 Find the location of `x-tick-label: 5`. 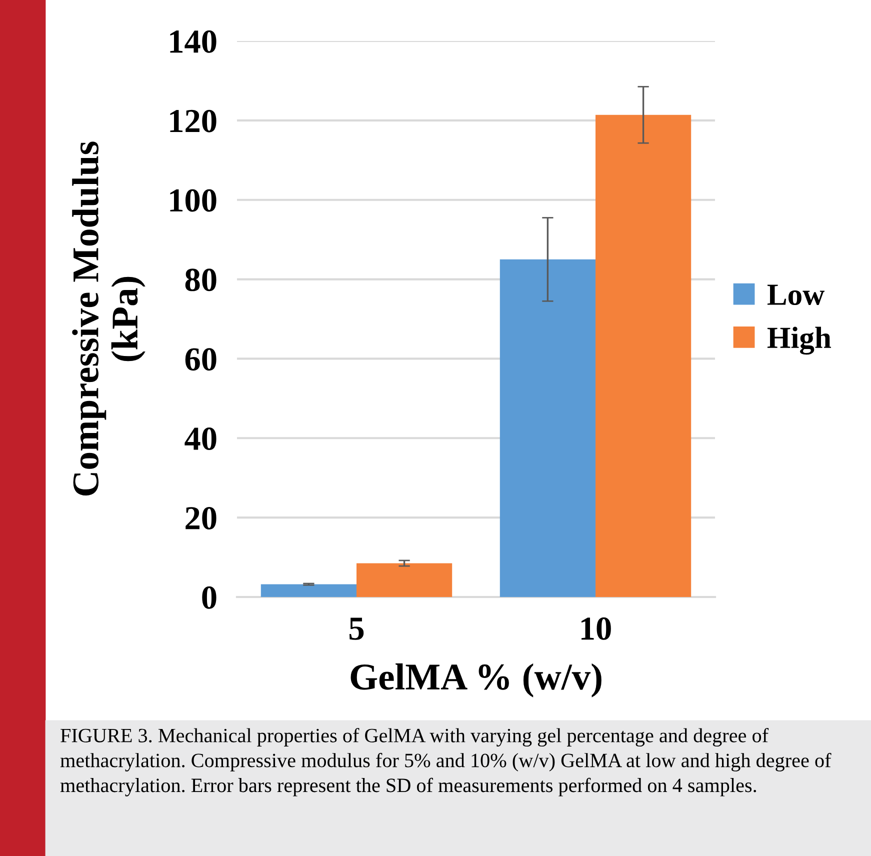

x-tick-label: 5 is located at coordinates (357, 629).